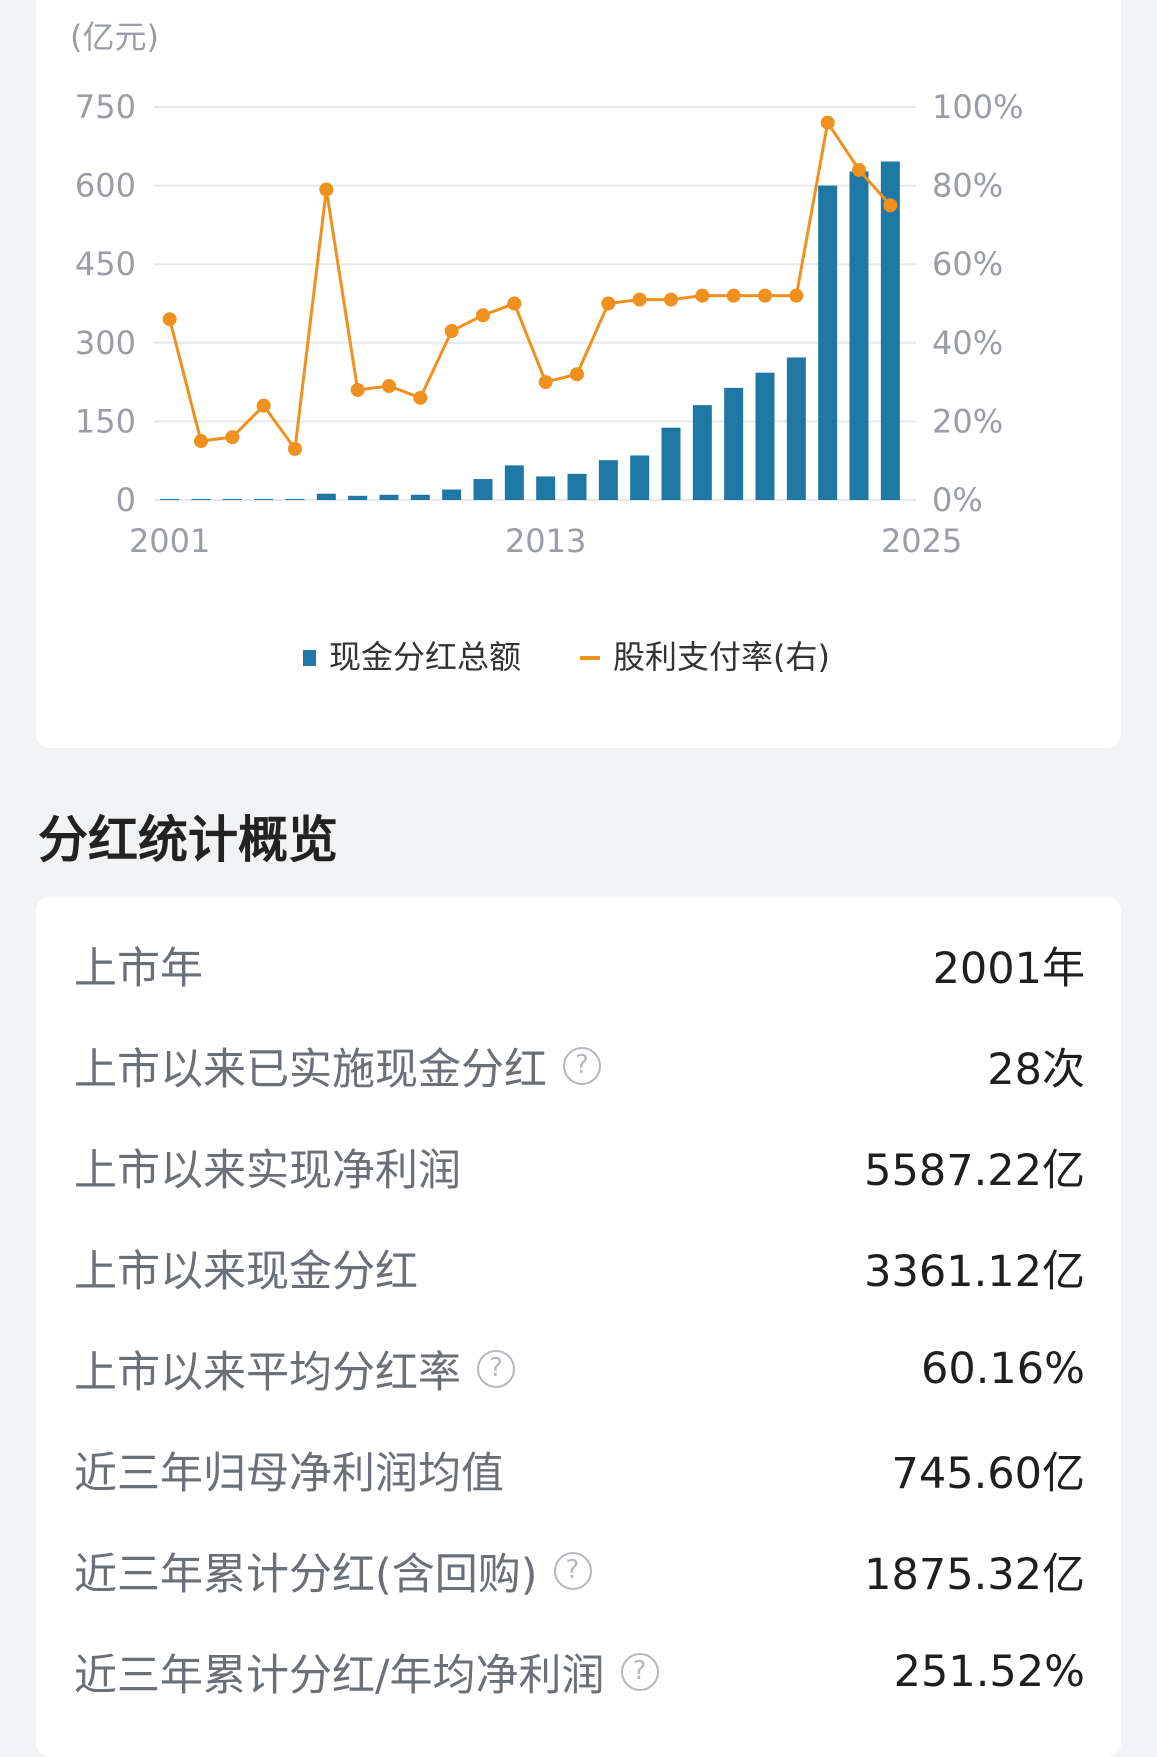 This screenshot has width=1157, height=1757. Describe the element at coordinates (483, 315) in the screenshot. I see `point-2011` at that location.